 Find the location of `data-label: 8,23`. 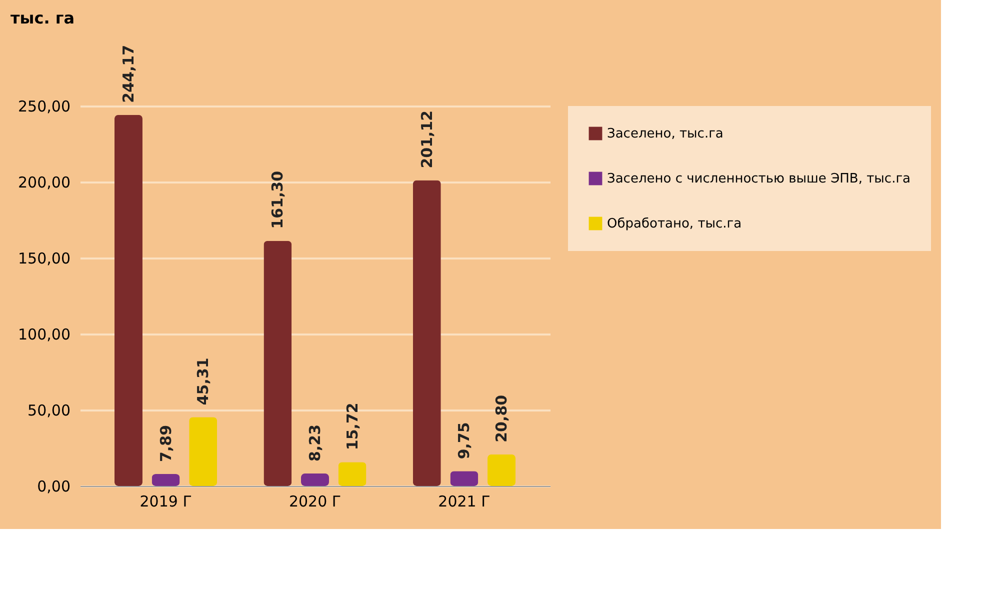

data-label: 8,23 is located at coordinates (315, 443).